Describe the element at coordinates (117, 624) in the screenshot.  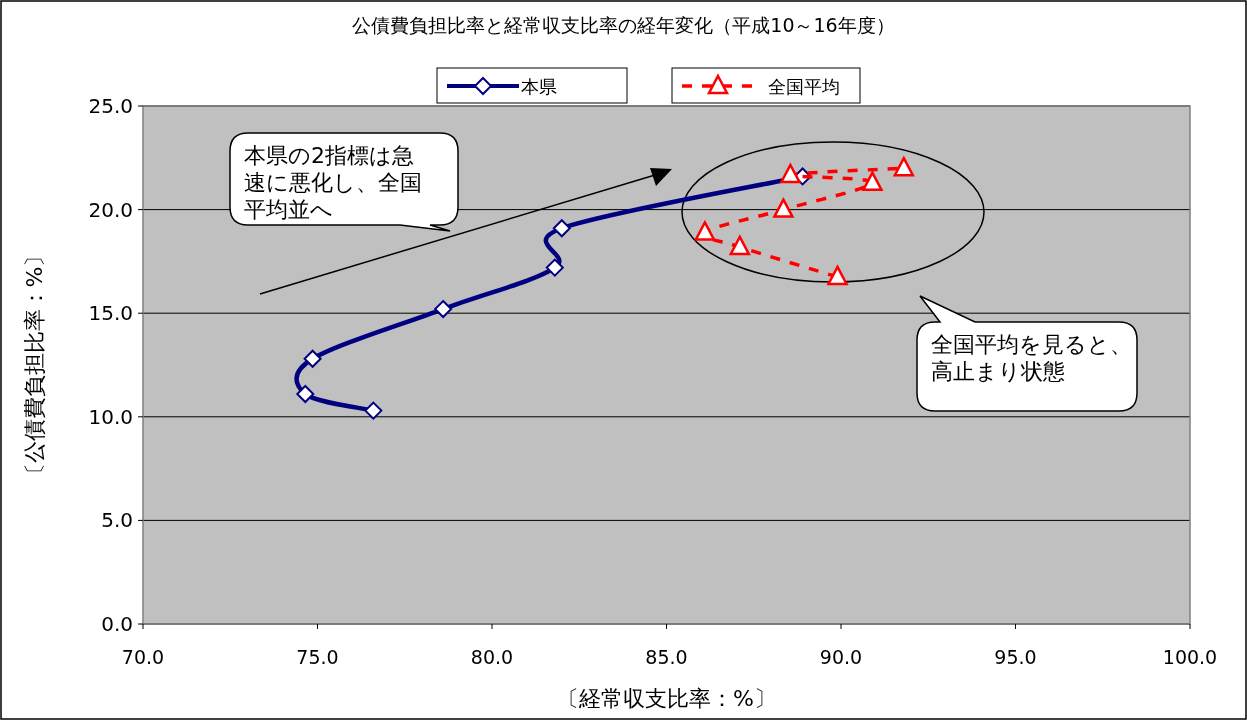
I see `y-tick-label: 0.0` at that location.